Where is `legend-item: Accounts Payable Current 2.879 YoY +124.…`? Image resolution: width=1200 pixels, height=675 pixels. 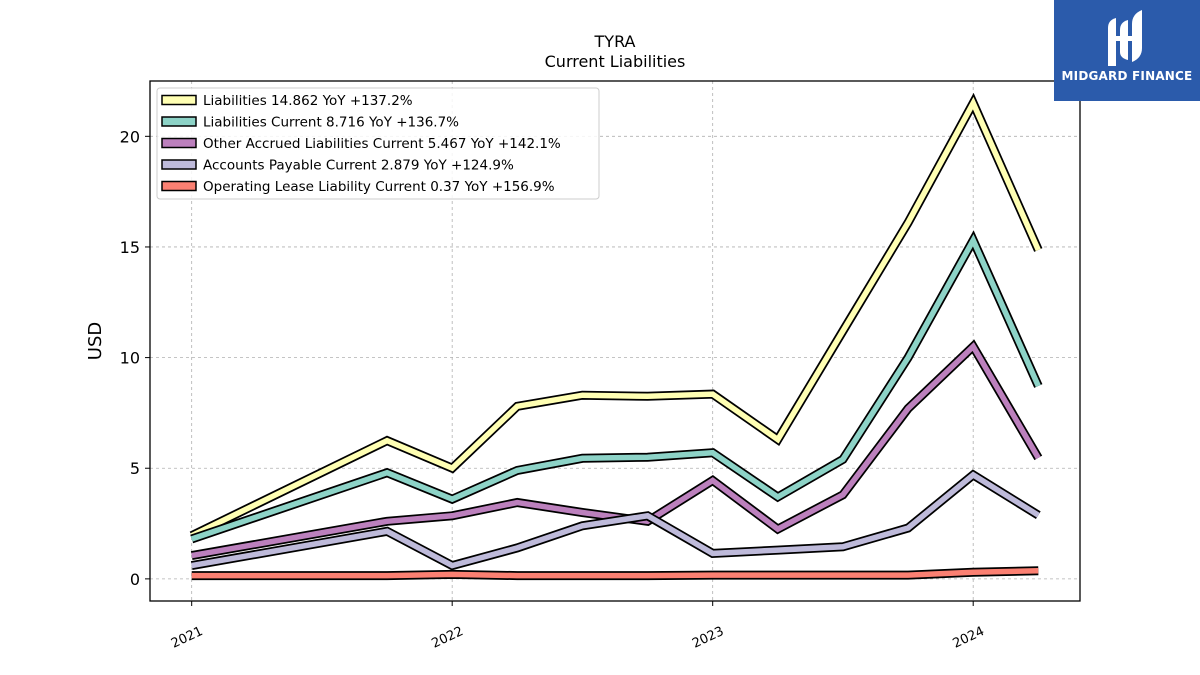 legend-item: Accounts Payable Current 2.879 YoY +124.… is located at coordinates (337, 166).